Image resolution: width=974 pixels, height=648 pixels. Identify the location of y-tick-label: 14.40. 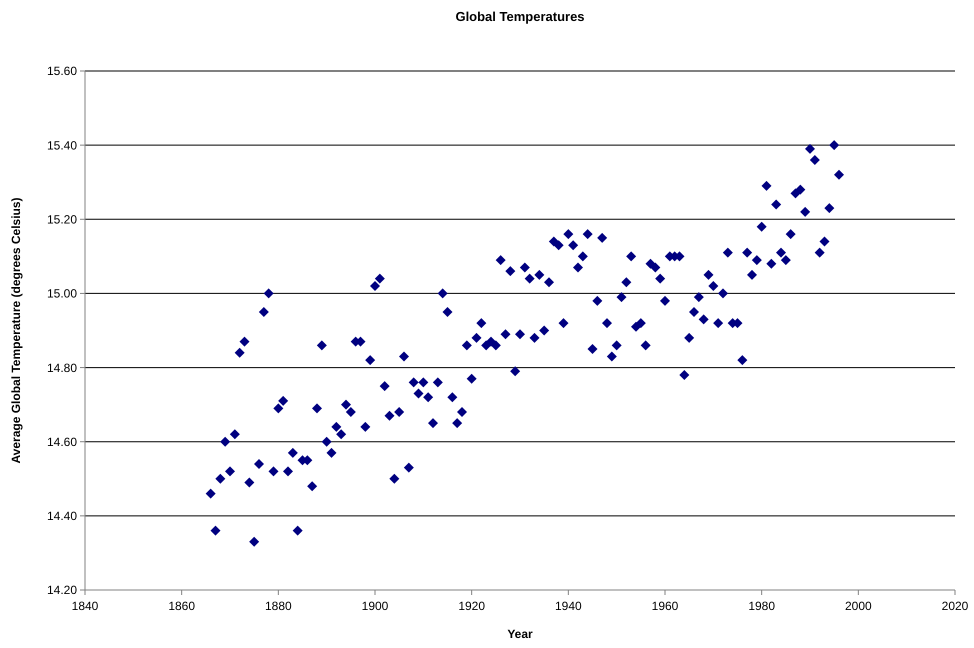
(62, 516).